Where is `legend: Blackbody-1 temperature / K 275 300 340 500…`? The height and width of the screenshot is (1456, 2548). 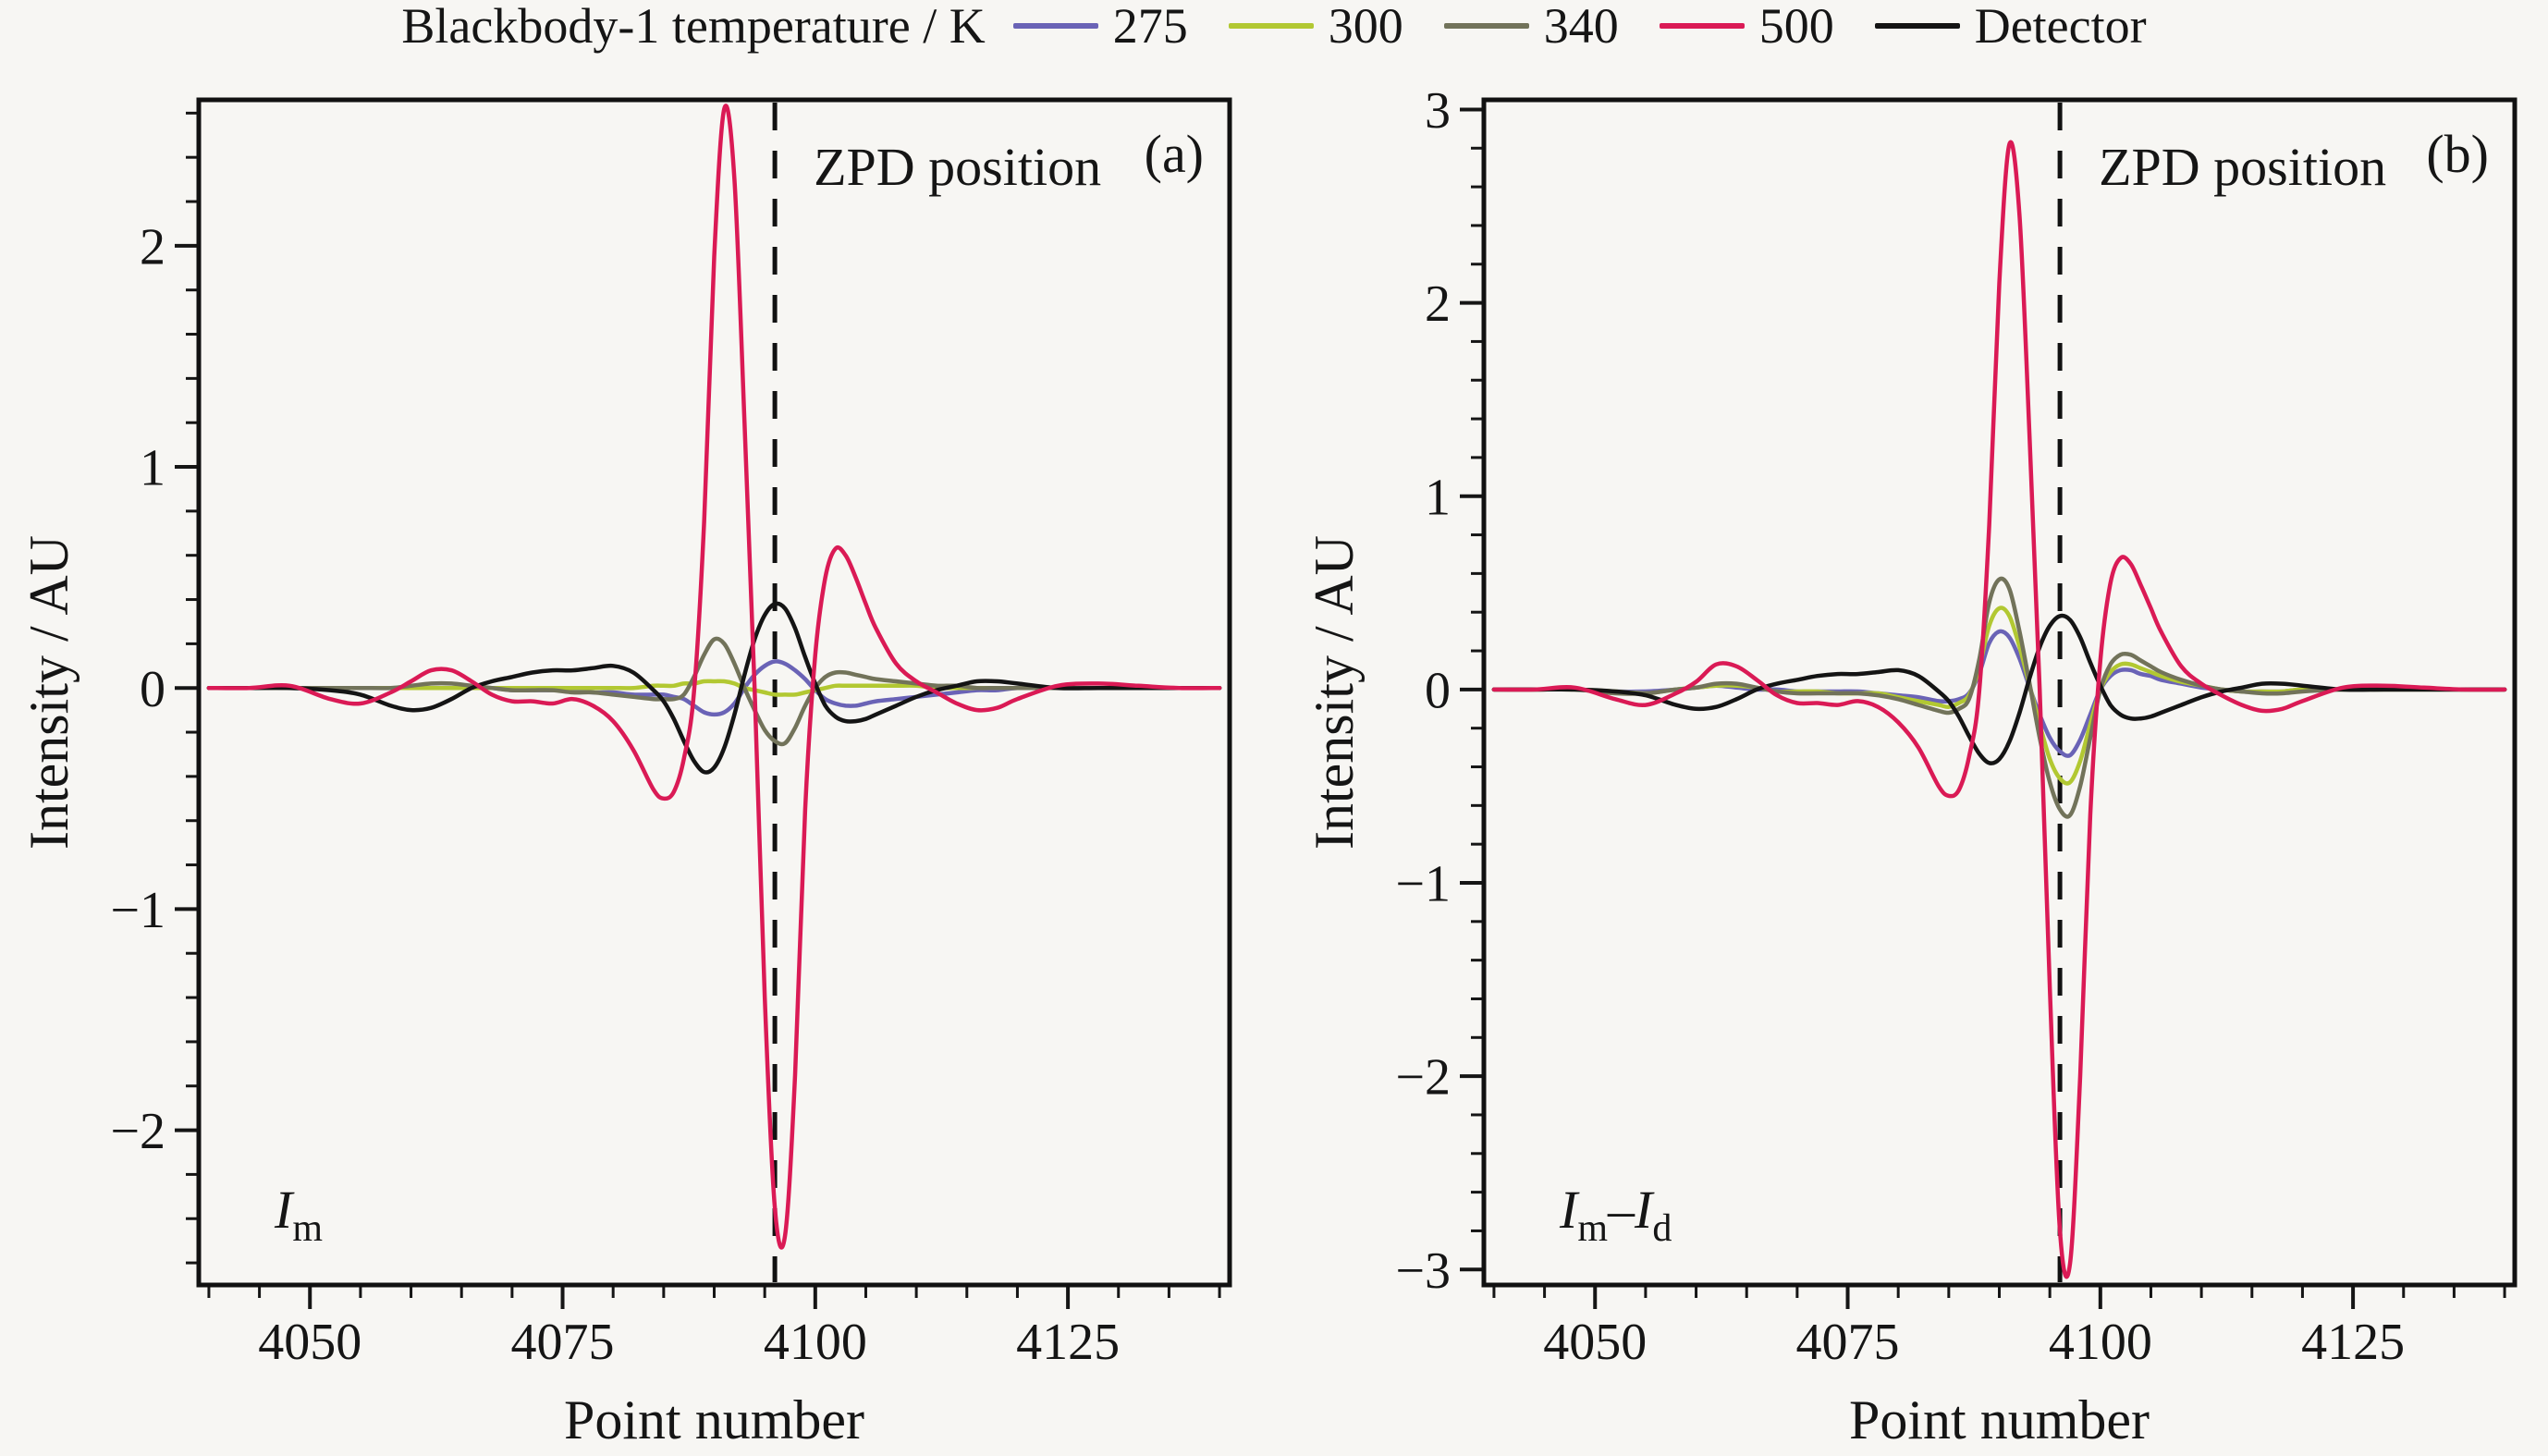
legend: Blackbody-1 temperature / K 275 300 340 500… is located at coordinates (1274, 26).